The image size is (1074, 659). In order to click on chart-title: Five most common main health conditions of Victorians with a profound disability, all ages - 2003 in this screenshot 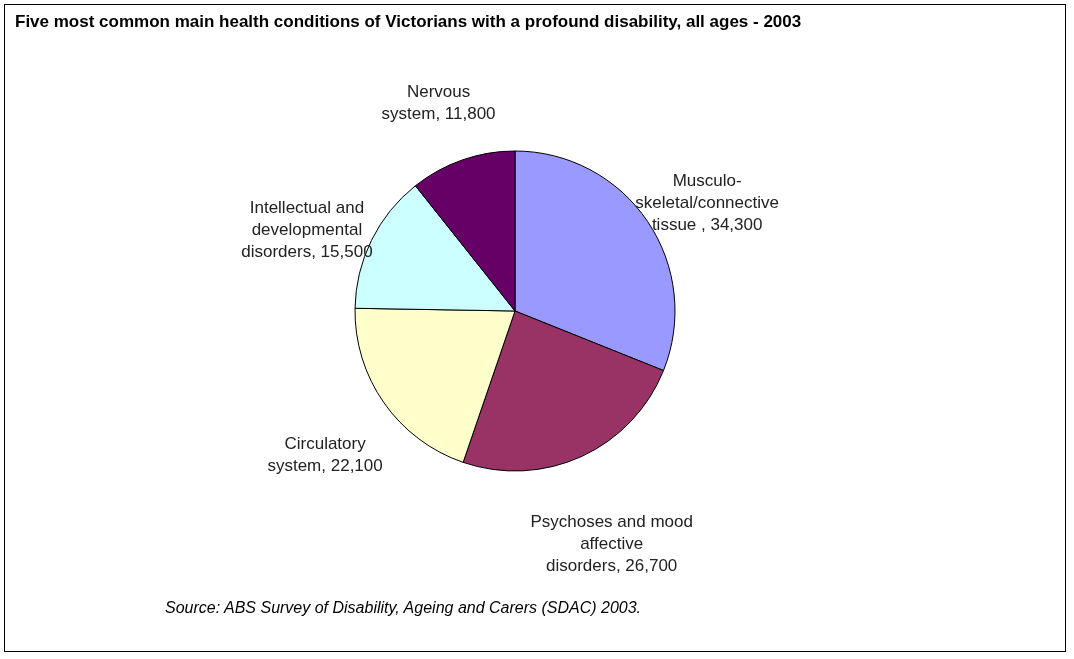, I will do `click(408, 21)`.